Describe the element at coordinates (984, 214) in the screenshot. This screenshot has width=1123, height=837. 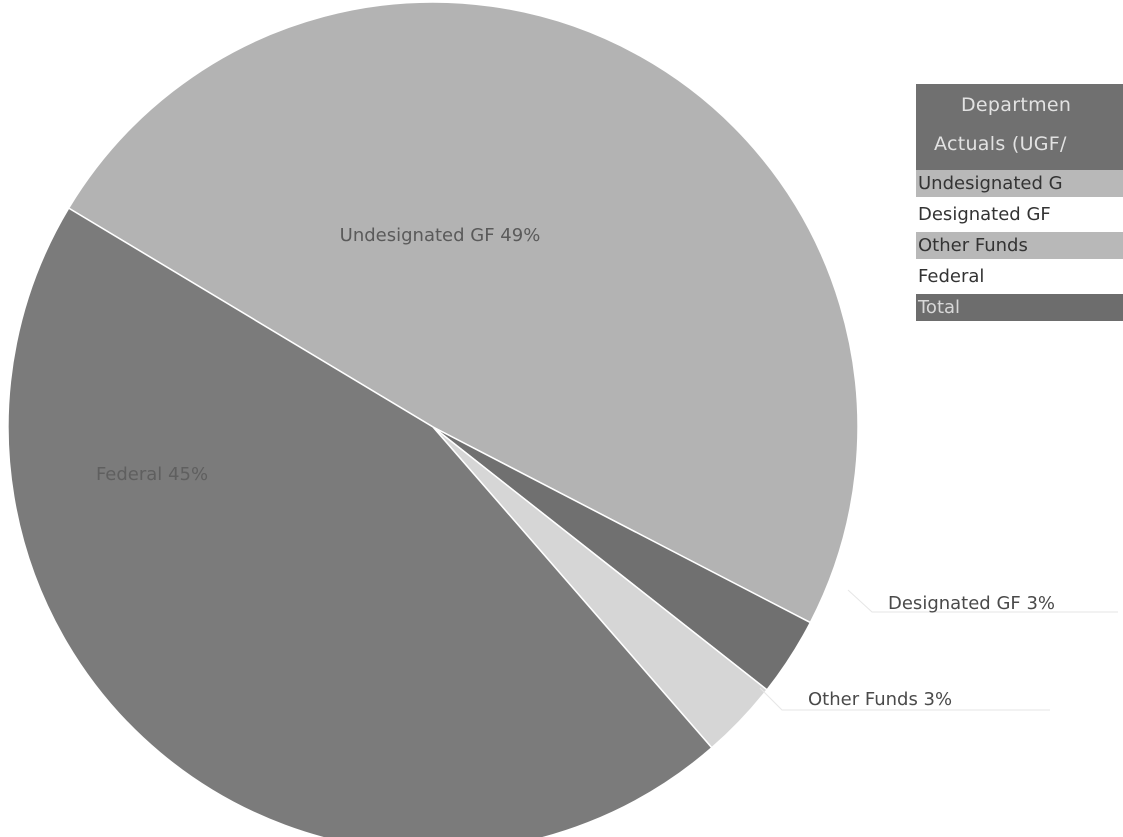
I see `table-row-designated-gf: Designated GF` at that location.